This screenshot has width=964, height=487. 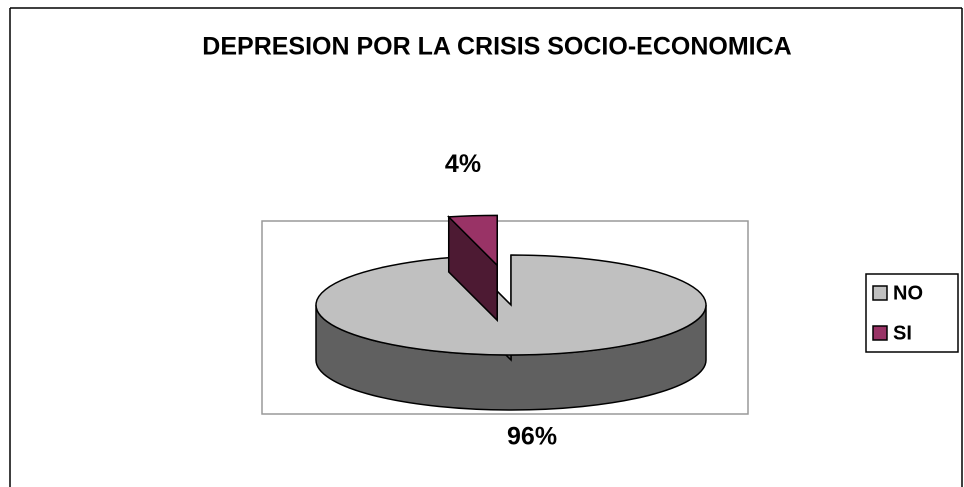 I want to click on legend-label: SI, so click(x=902, y=333).